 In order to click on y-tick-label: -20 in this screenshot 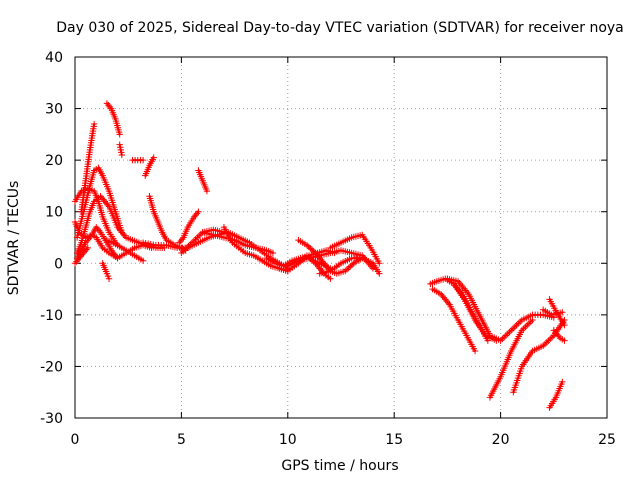, I will do `click(51, 367)`.